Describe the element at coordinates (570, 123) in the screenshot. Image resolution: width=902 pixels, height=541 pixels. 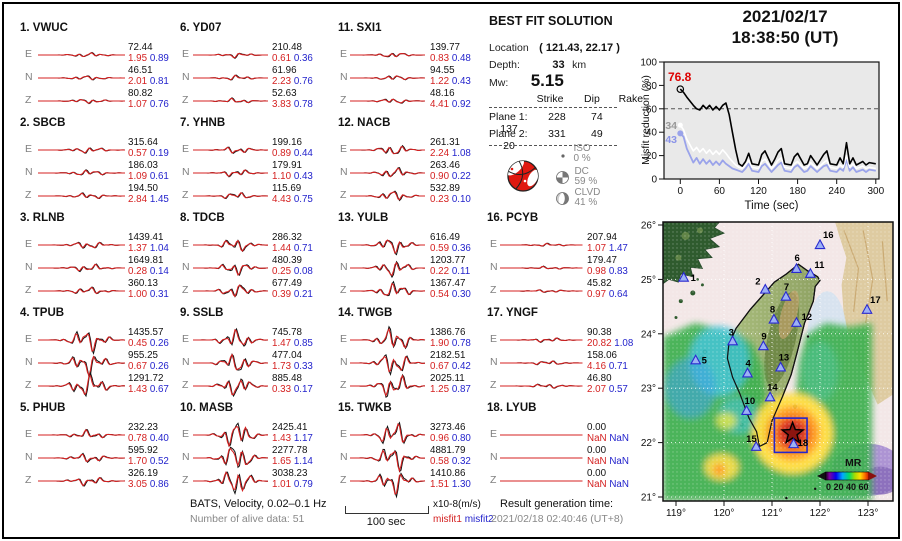
I see `plane-1-row: Plane 1: 228 74 137` at that location.